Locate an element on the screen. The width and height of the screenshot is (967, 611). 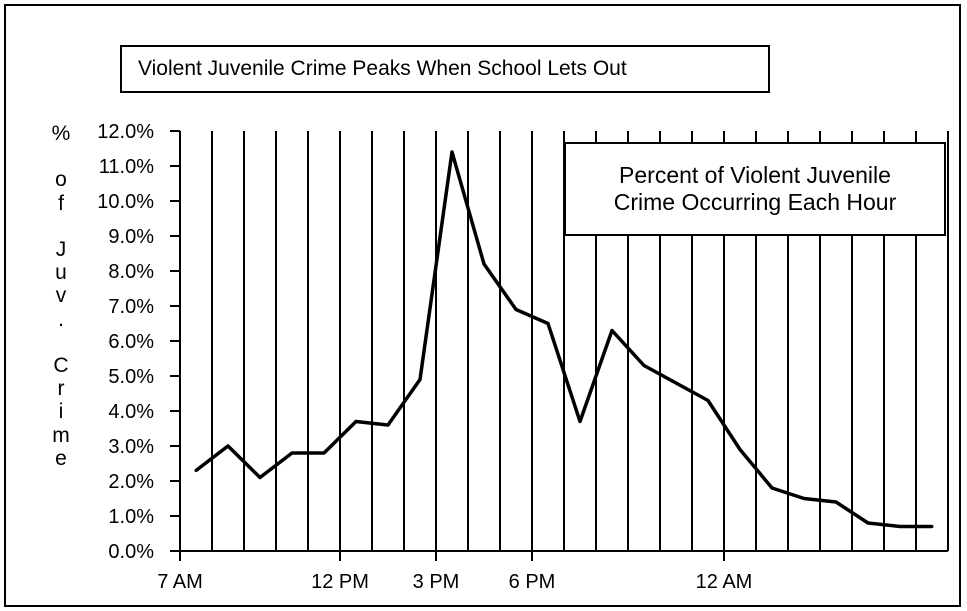
y-tick-label: 5.0% is located at coordinates (131, 377).